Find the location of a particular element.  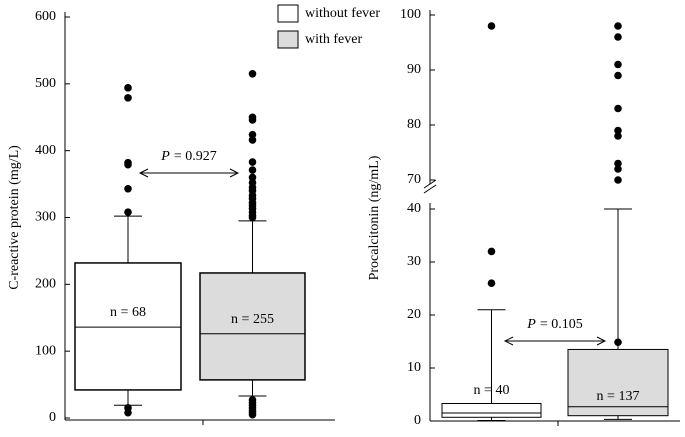

y-axis-label: C-reactive protein (mg/L) is located at coordinates (14, 217).